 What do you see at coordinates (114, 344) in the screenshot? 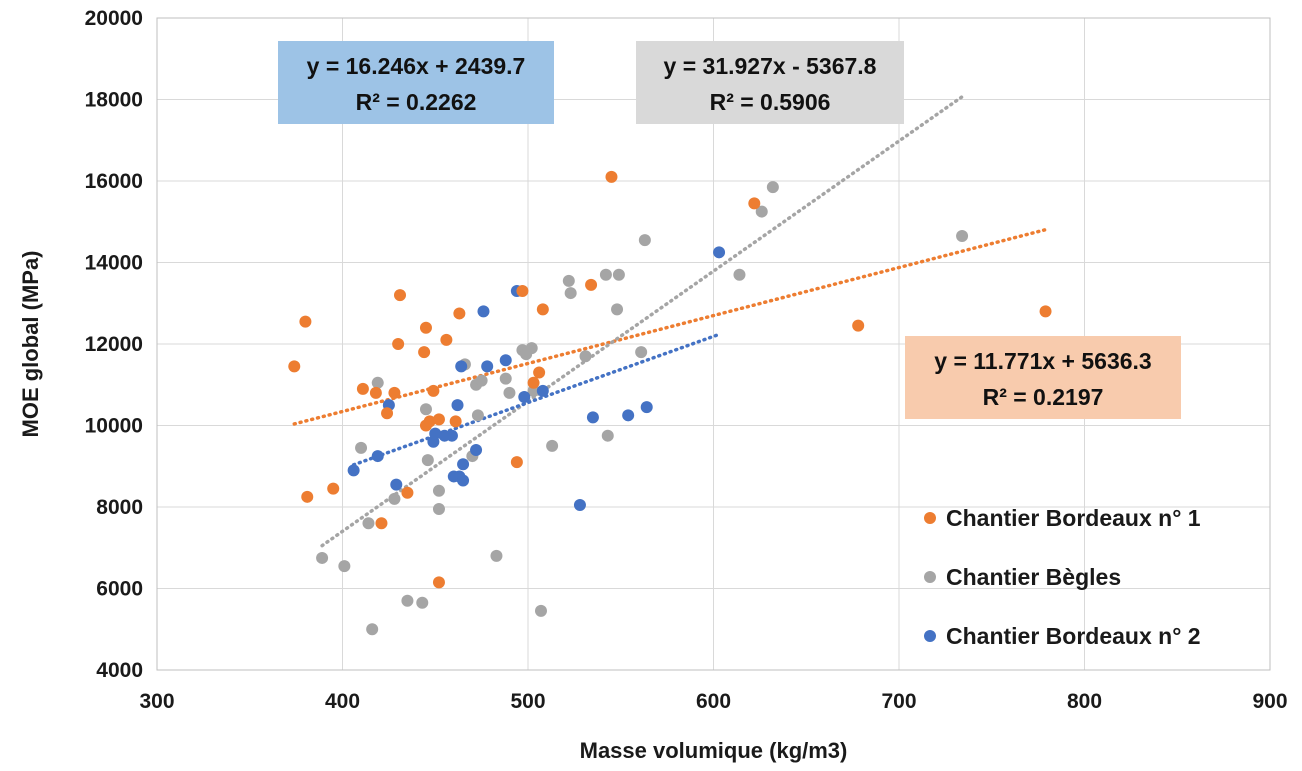
I see `y-tick-label: 12000` at bounding box center [114, 344].